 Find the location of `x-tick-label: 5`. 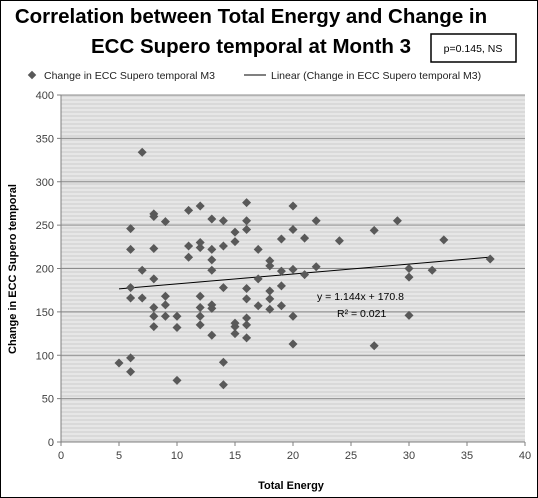

x-tick-label: 5 is located at coordinates (119, 456).